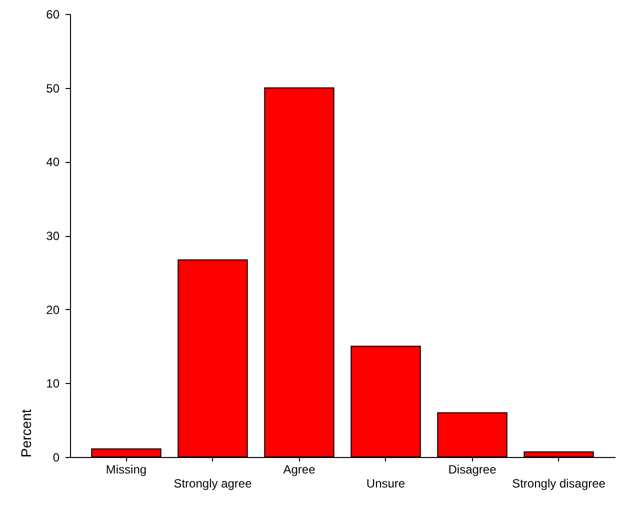 Image resolution: width=622 pixels, height=511 pixels. What do you see at coordinates (53, 236) in the screenshot?
I see `y-tick-label: 30` at bounding box center [53, 236].